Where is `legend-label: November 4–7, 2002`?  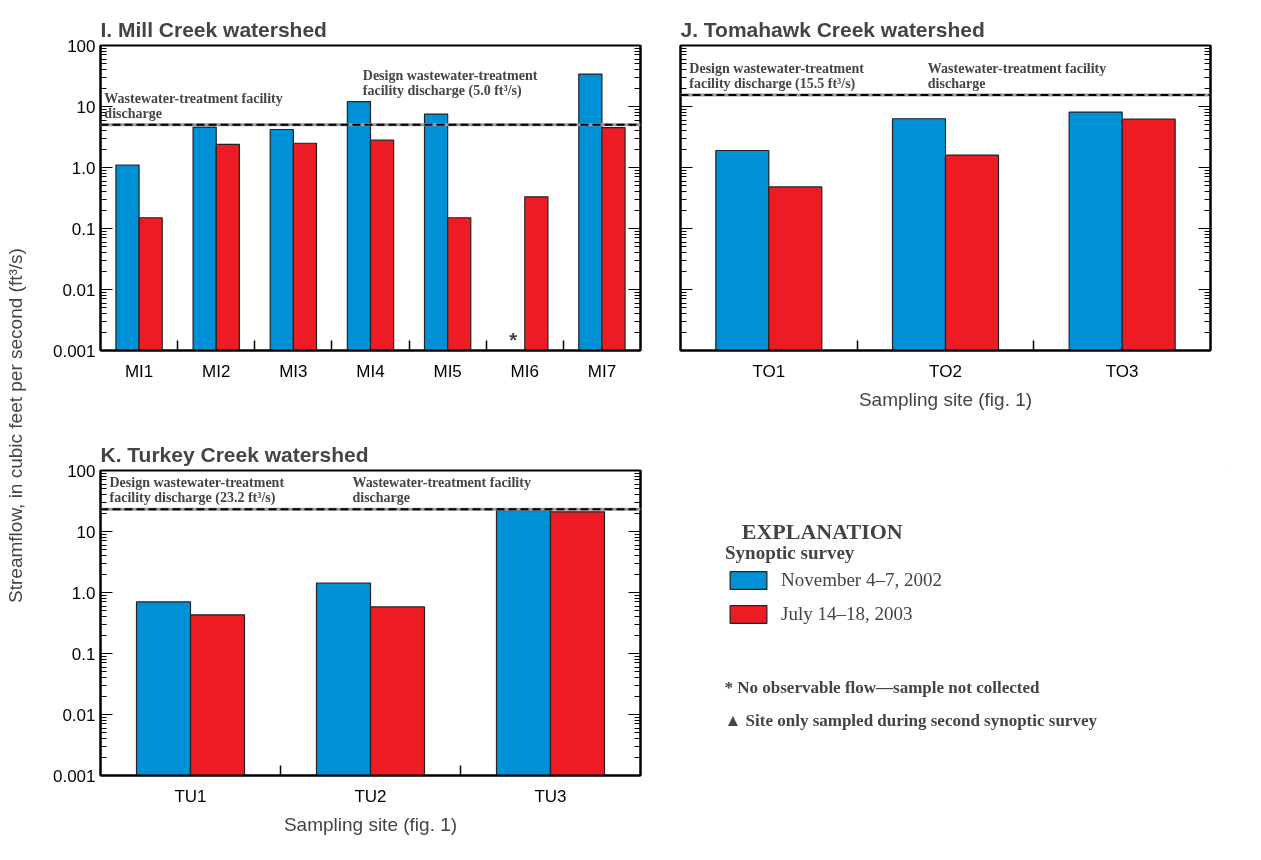
legend-label: November 4–7, 2002 is located at coordinates (861, 580).